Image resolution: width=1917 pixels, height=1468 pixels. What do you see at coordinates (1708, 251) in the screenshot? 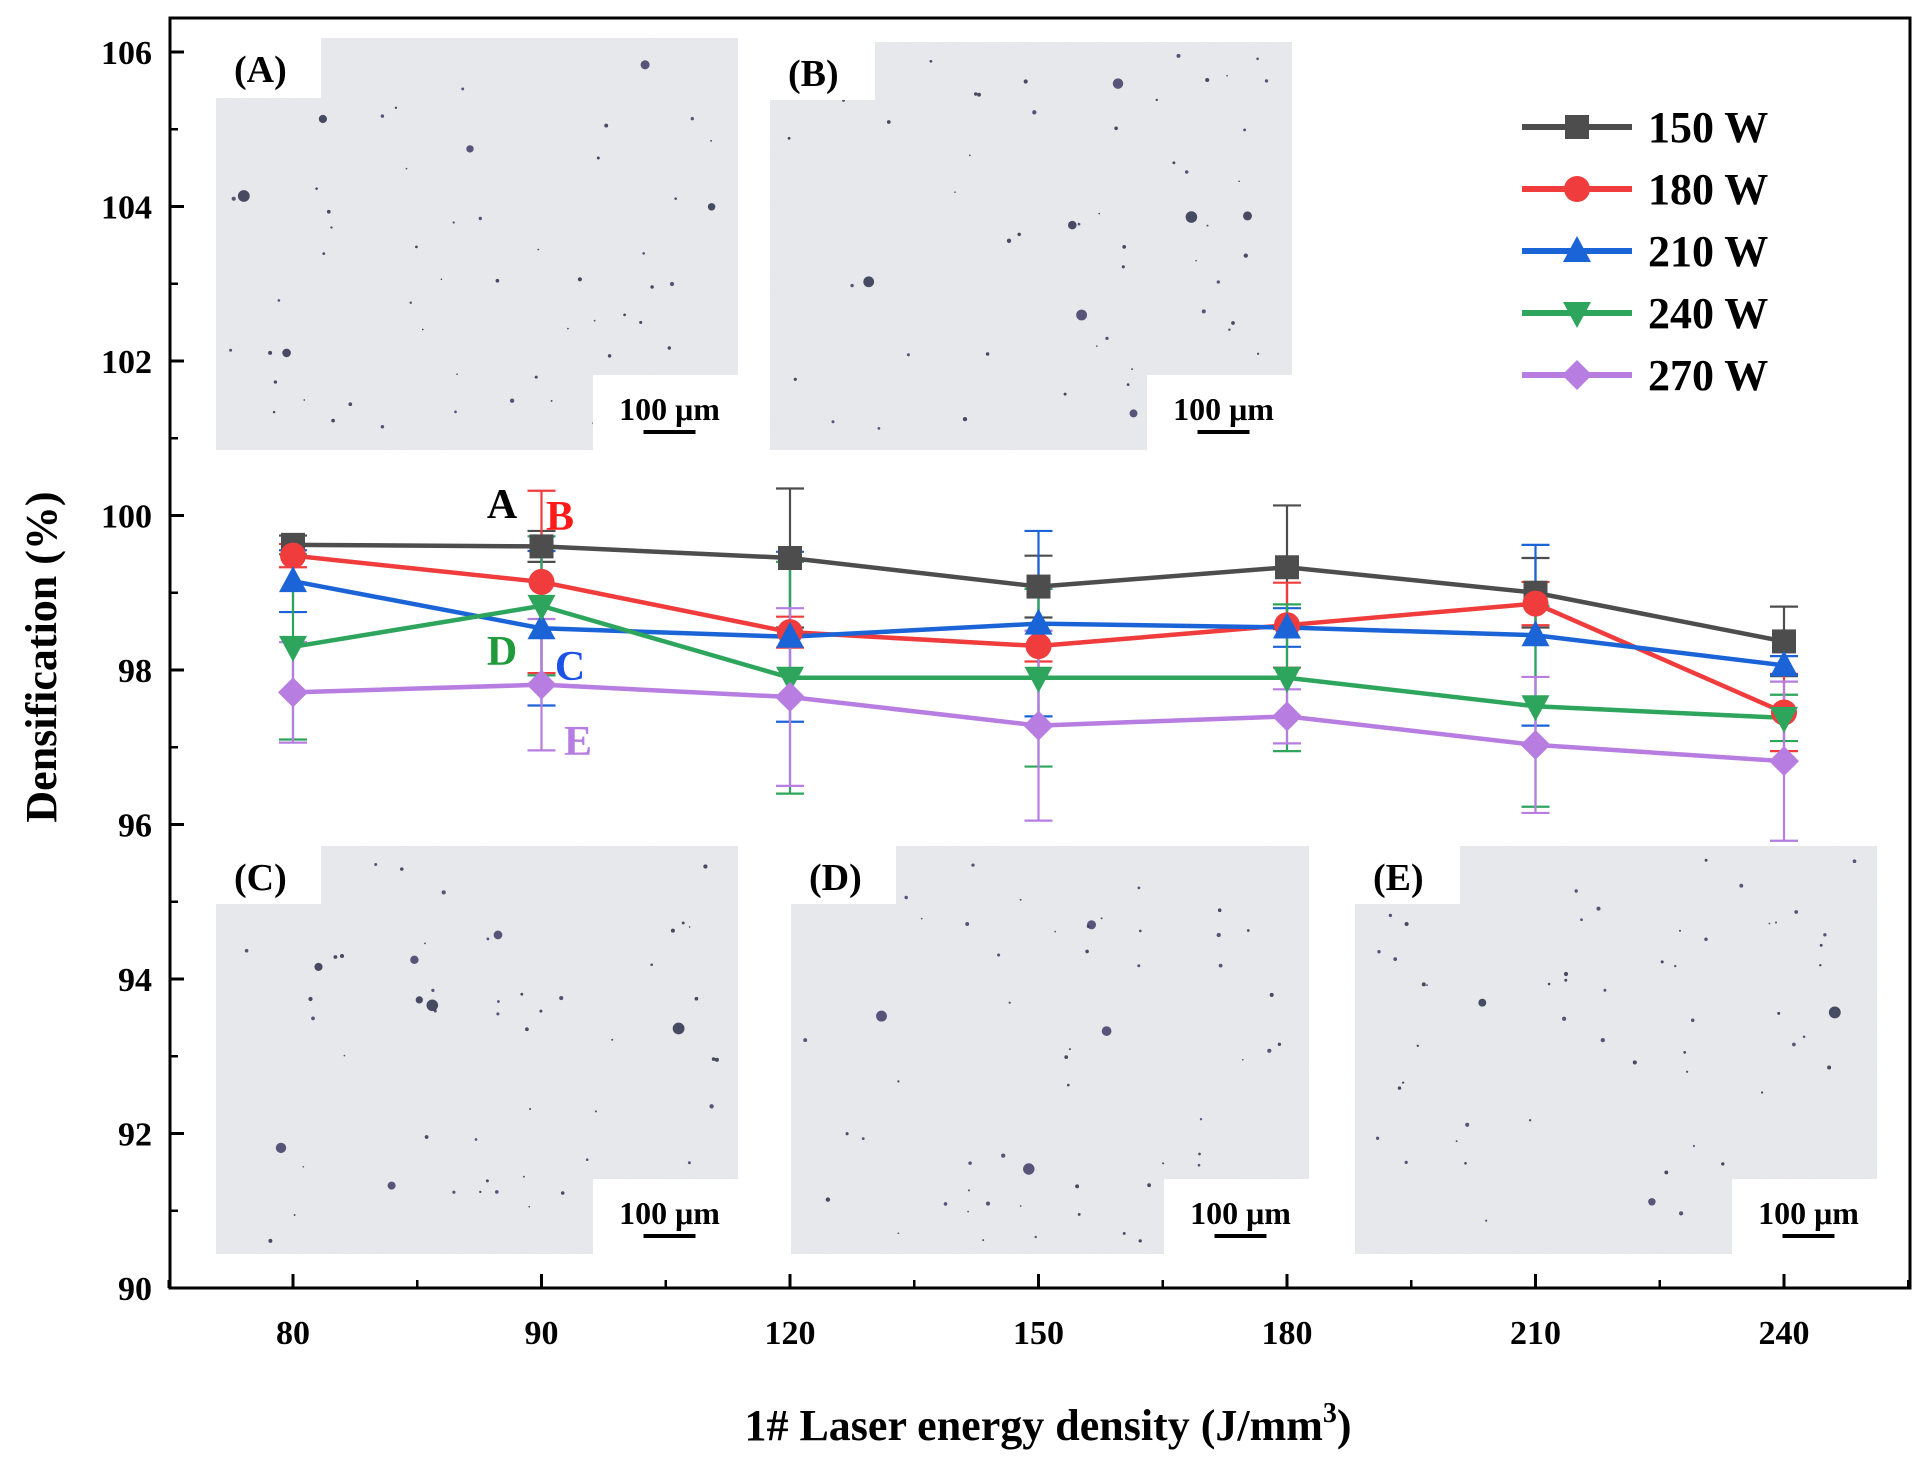
I see `legend-label: 210 W` at bounding box center [1708, 251].